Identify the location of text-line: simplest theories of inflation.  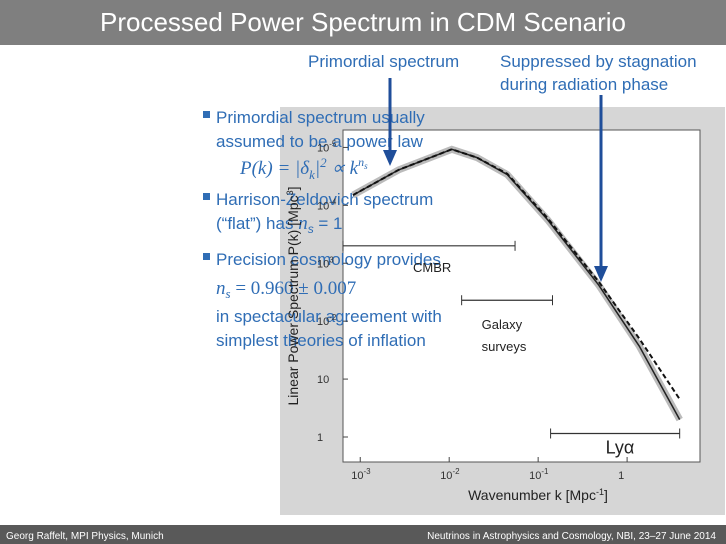
(321, 340).